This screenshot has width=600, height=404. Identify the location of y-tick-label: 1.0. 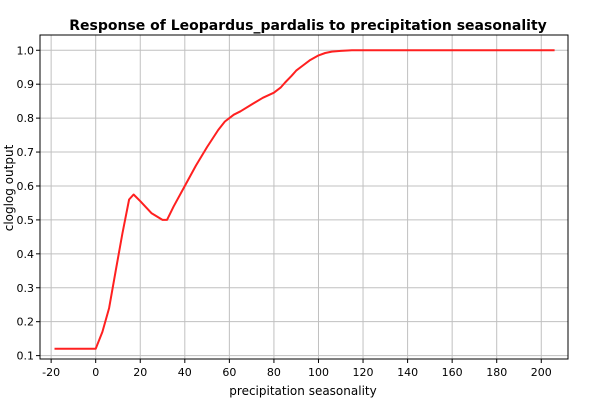
(26, 50).